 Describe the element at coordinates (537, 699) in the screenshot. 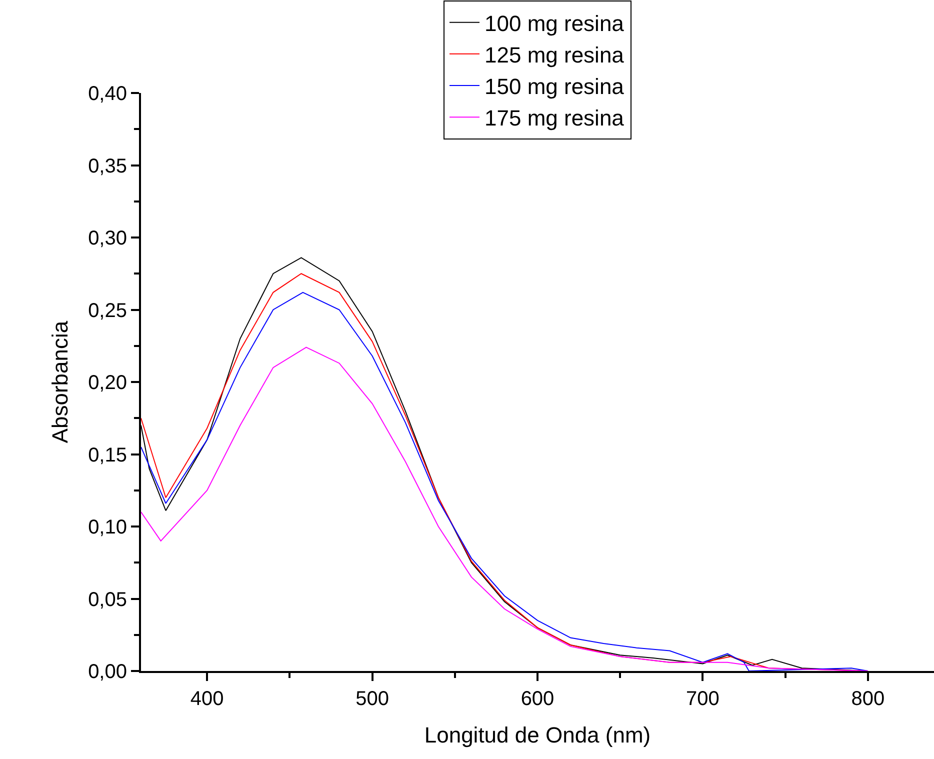

I see `x-tick-label: 600` at that location.